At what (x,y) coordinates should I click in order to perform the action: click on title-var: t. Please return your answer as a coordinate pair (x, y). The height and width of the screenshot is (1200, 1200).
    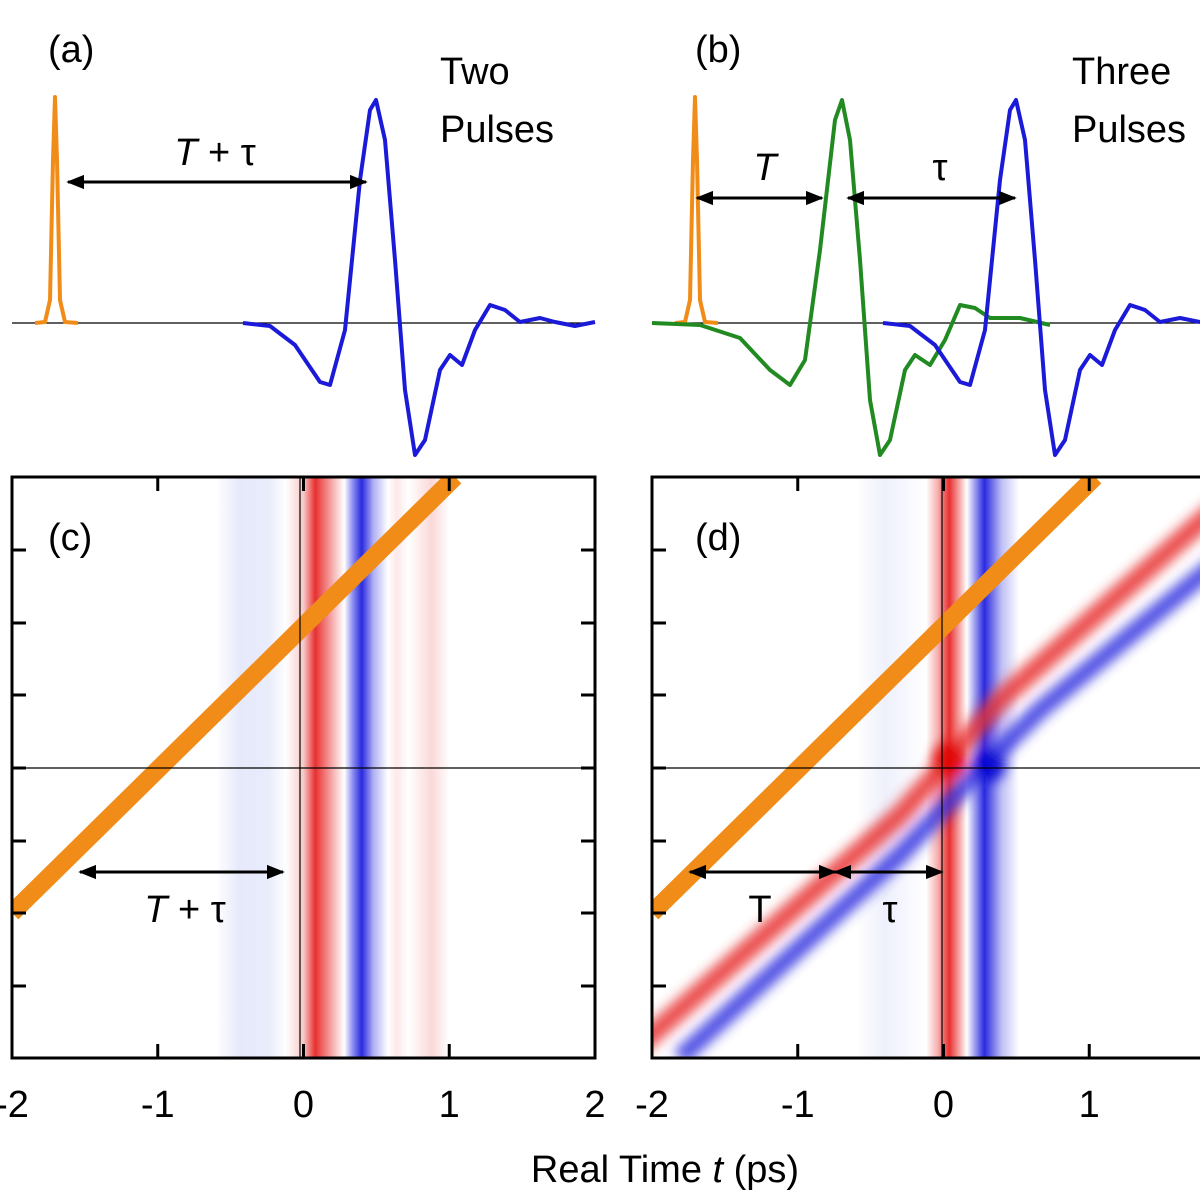
    Looking at the image, I should click on (719, 1170).